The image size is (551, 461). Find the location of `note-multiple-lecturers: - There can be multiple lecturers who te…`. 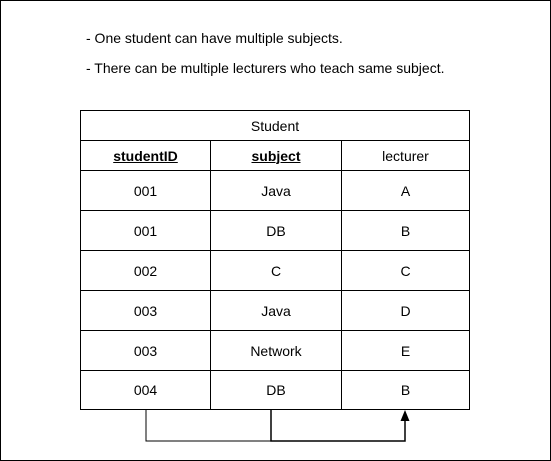

note-multiple-lecturers: - There can be multiple lecturers who te… is located at coordinates (265, 68).